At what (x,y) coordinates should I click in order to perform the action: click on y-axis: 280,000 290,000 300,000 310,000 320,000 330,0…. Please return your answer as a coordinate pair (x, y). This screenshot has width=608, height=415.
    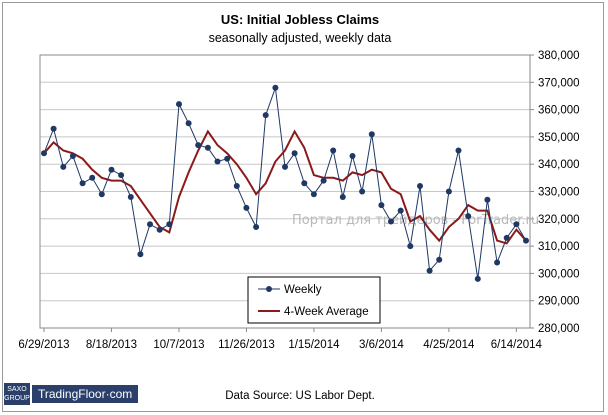
    Looking at the image, I should click on (555, 192).